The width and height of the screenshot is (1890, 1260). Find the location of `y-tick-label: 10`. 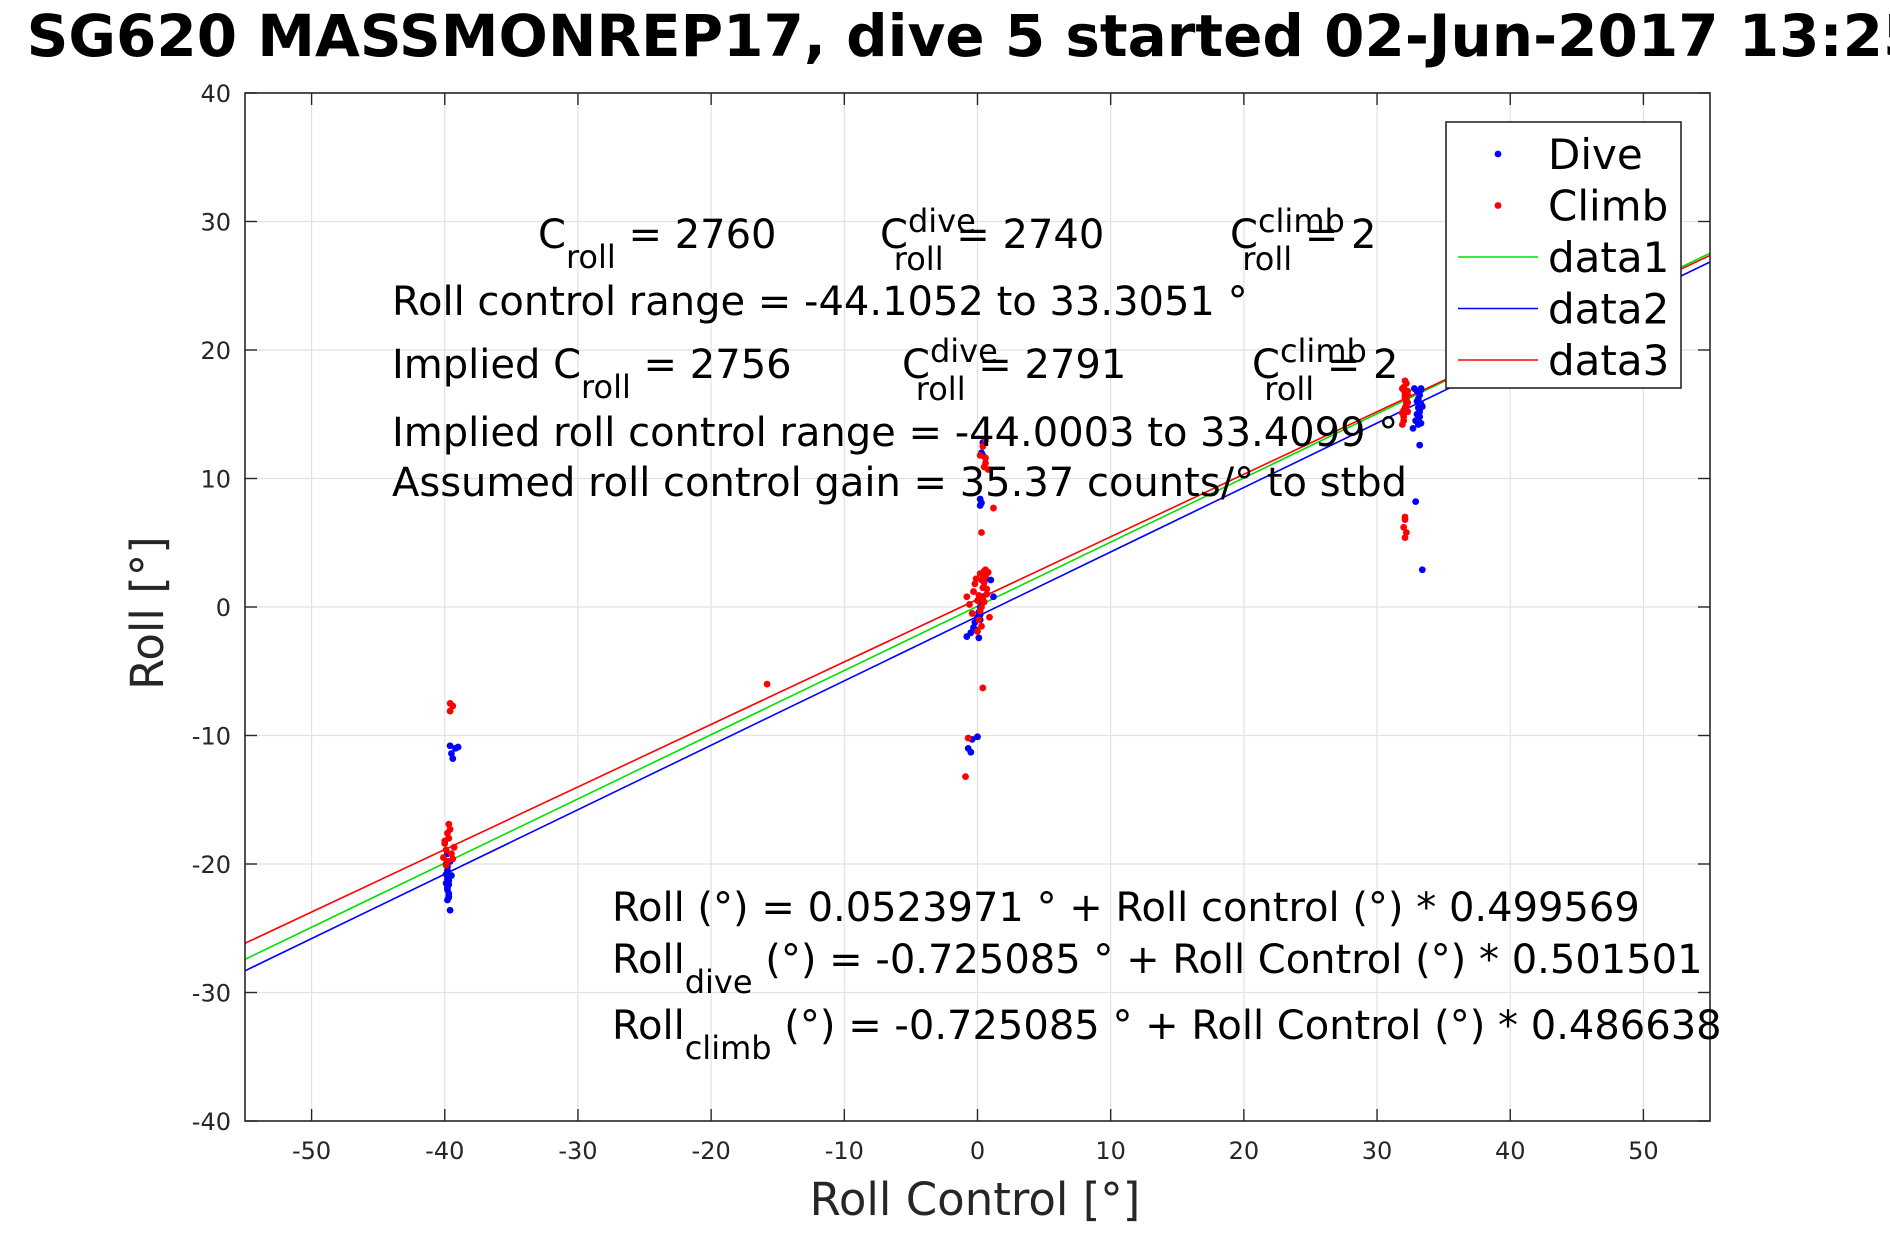

y-tick-label: 10 is located at coordinates (215, 480).